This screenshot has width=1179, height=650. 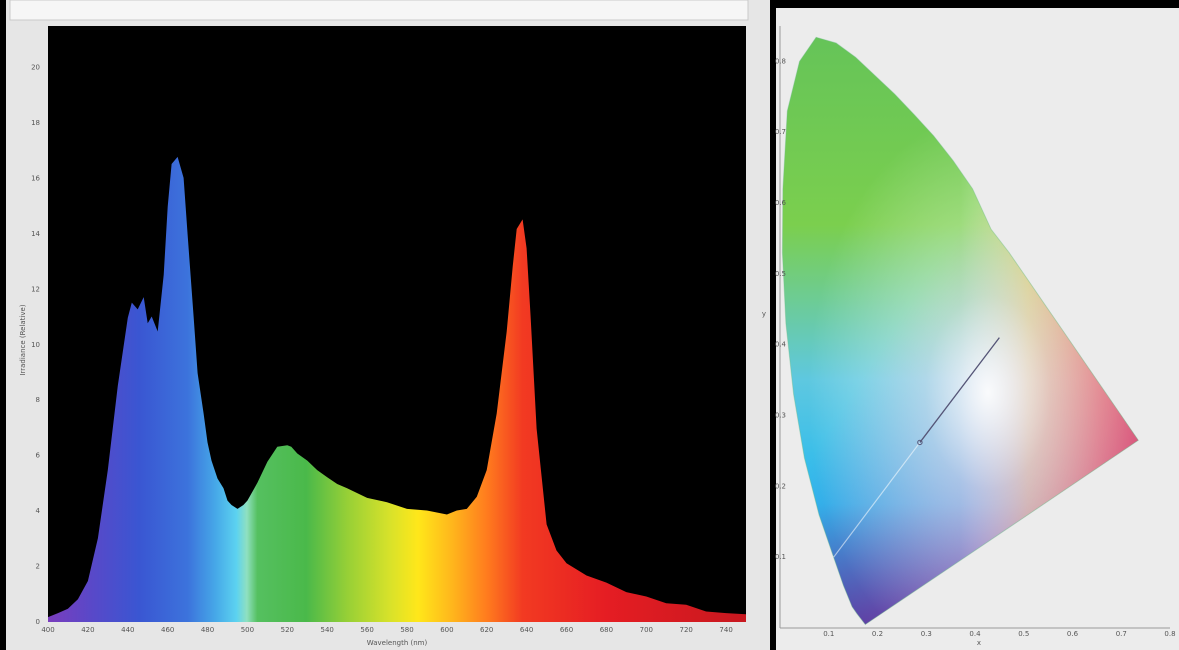 I want to click on spectrum-y-tick-label: 12, so click(x=35, y=289).